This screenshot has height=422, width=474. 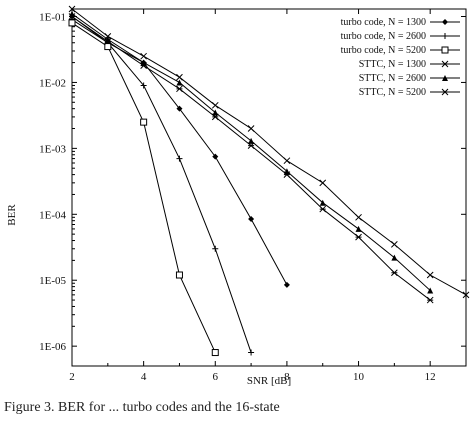 I want to click on y-tick-label: 1E-01, so click(x=52, y=18).